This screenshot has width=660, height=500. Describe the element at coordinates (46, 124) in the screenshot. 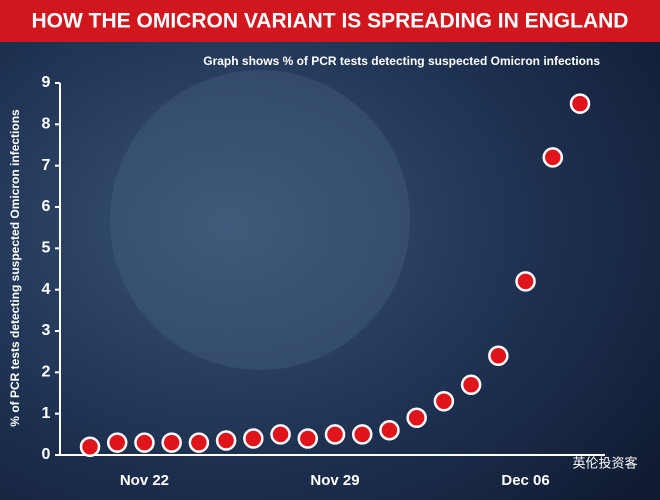

I see `y-tick-label: 8` at that location.